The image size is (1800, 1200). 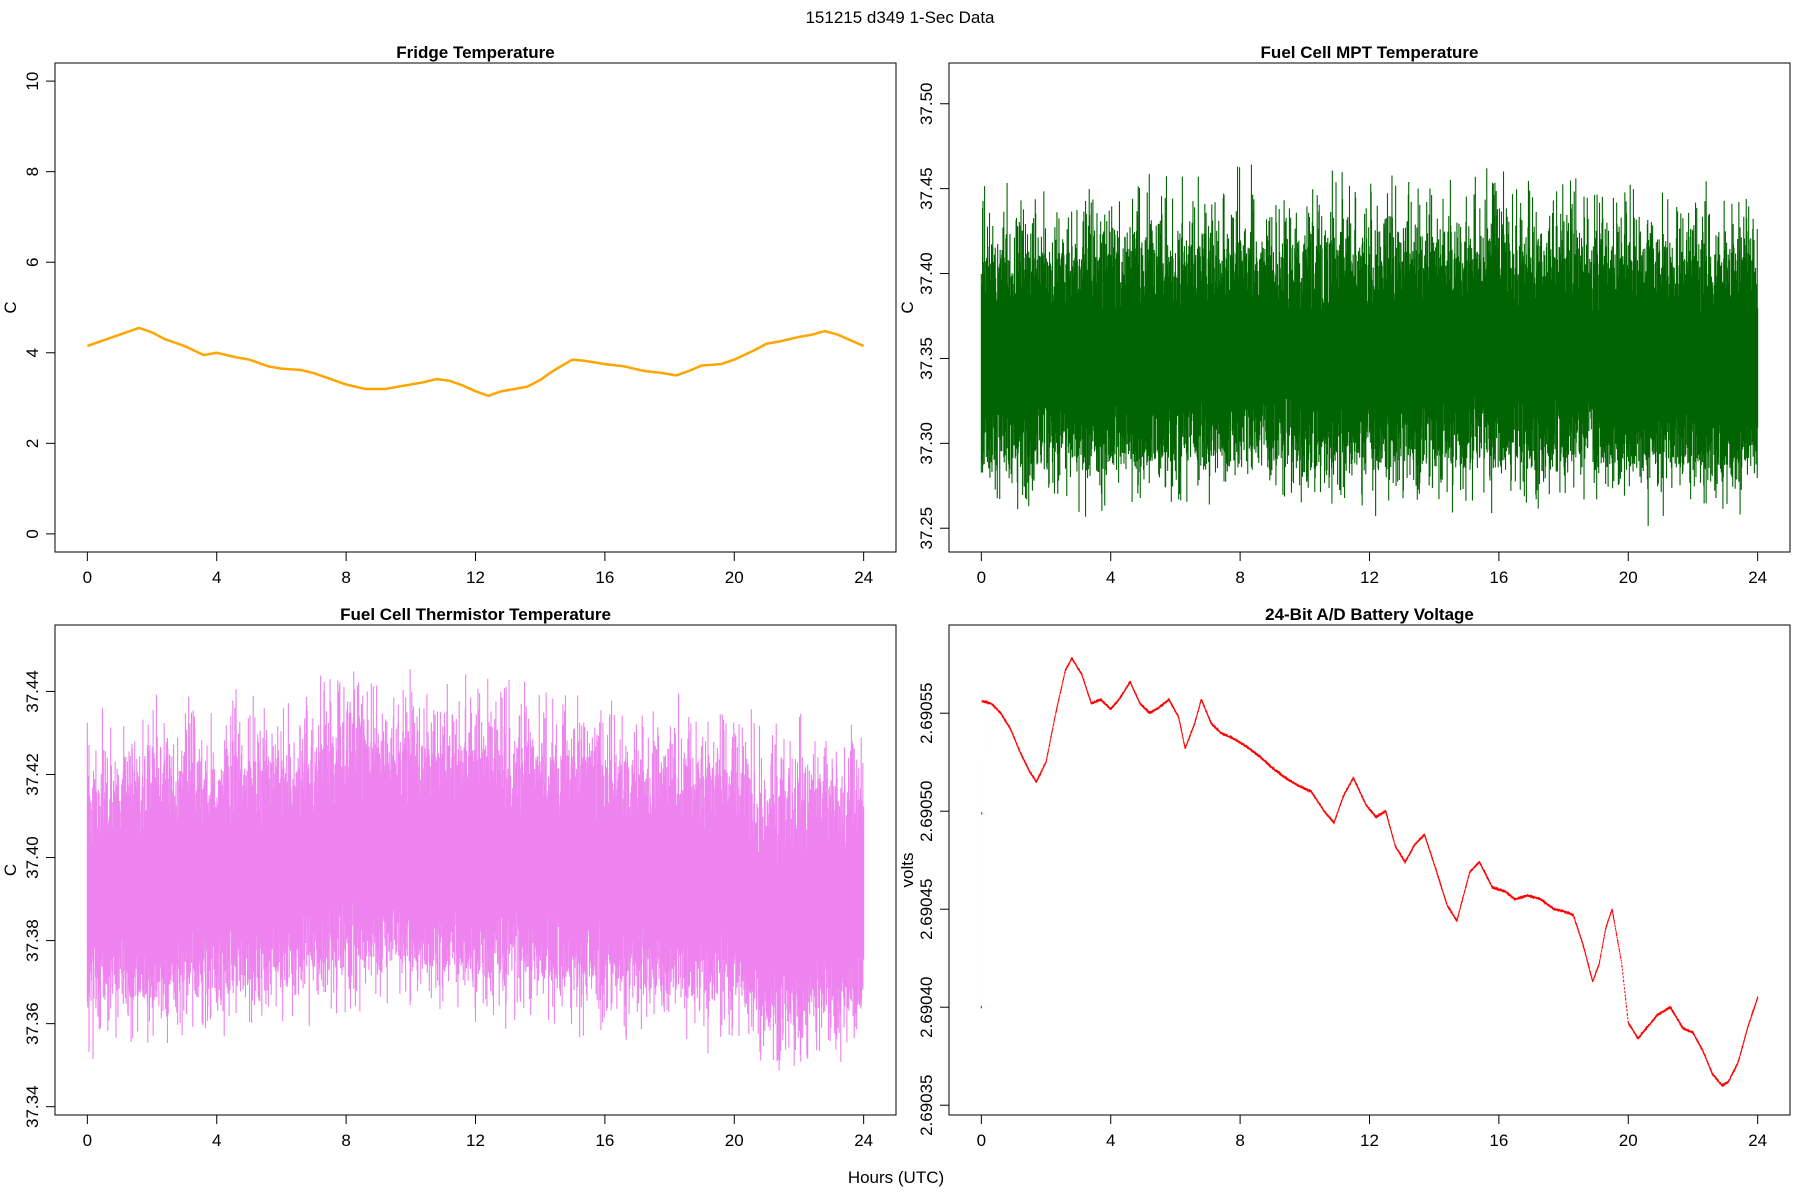 What do you see at coordinates (475, 614) in the screenshot?
I see `panel-title: Fuel Cell Thermistor Temperature` at bounding box center [475, 614].